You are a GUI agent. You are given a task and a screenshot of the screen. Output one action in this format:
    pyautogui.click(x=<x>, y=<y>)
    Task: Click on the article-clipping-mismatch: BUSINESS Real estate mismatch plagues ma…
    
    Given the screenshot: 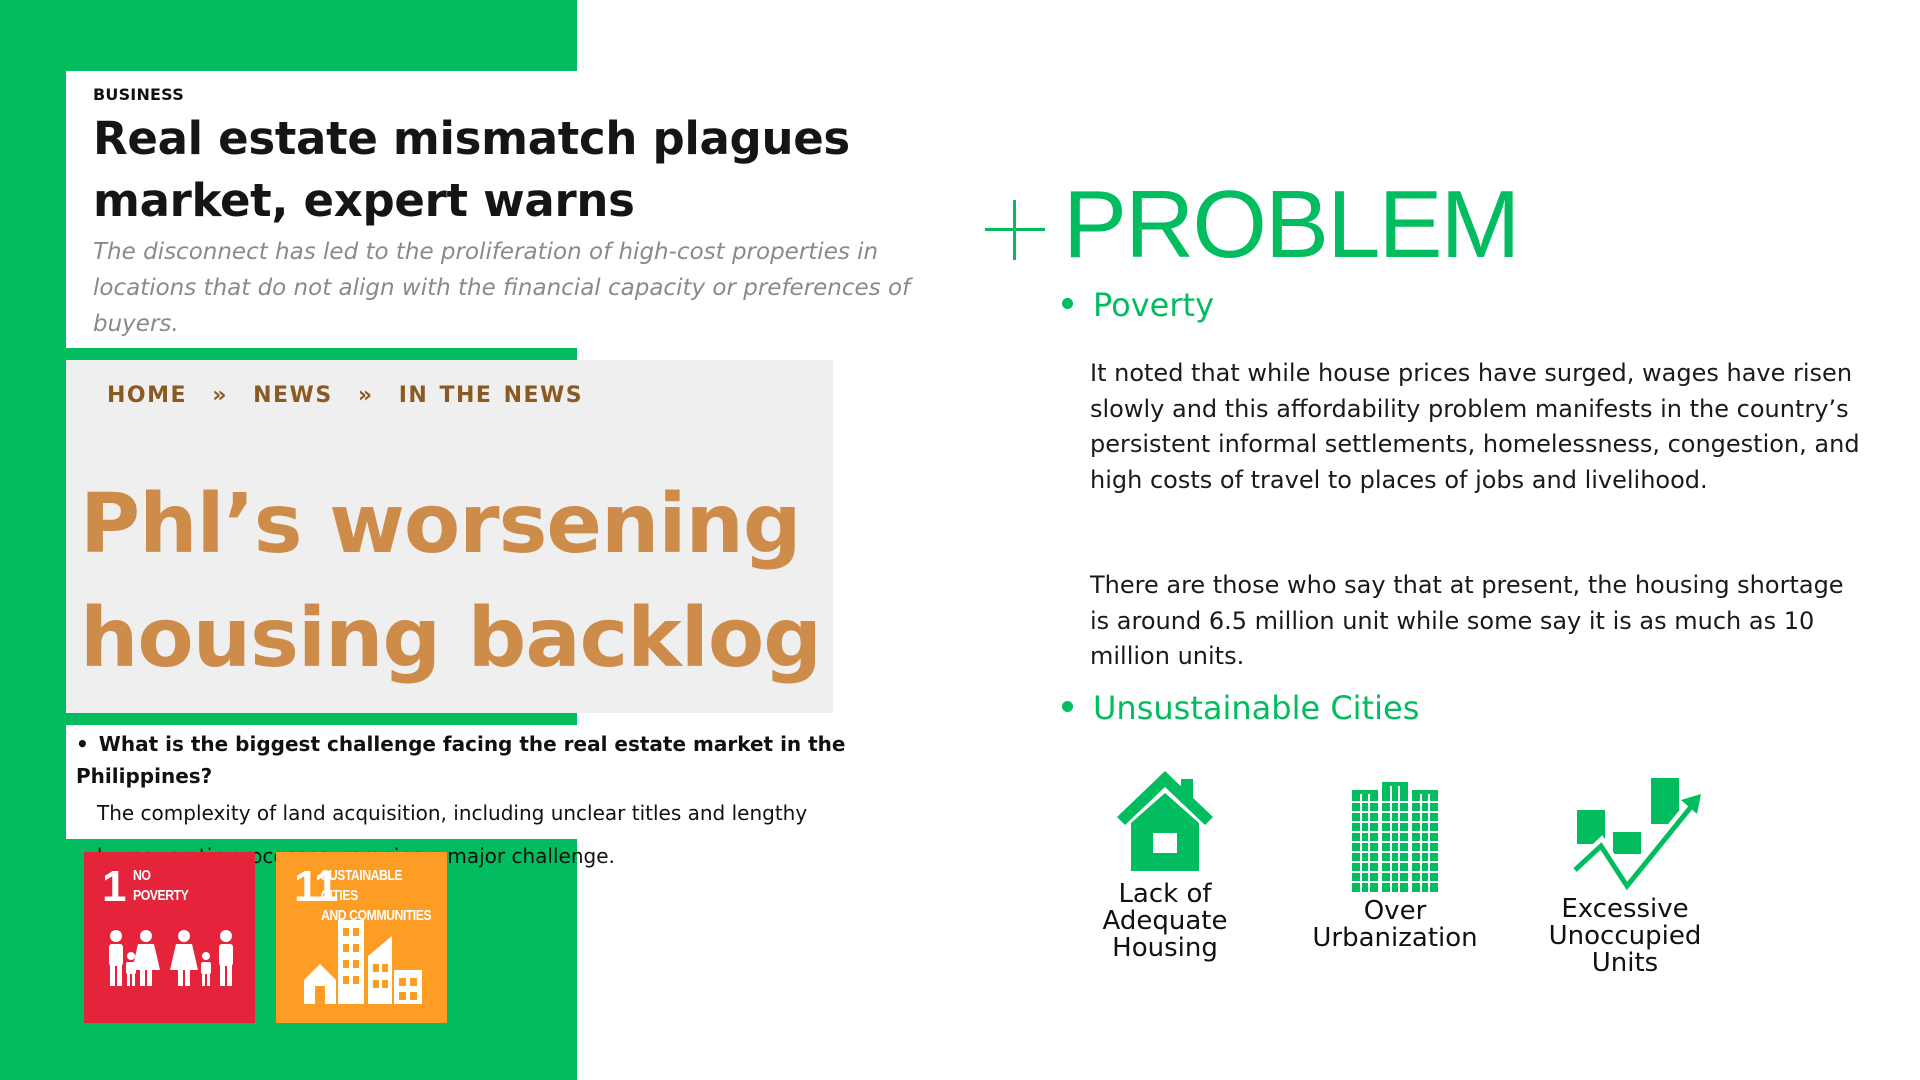 What is the action you would take?
    pyautogui.click(x=506, y=209)
    